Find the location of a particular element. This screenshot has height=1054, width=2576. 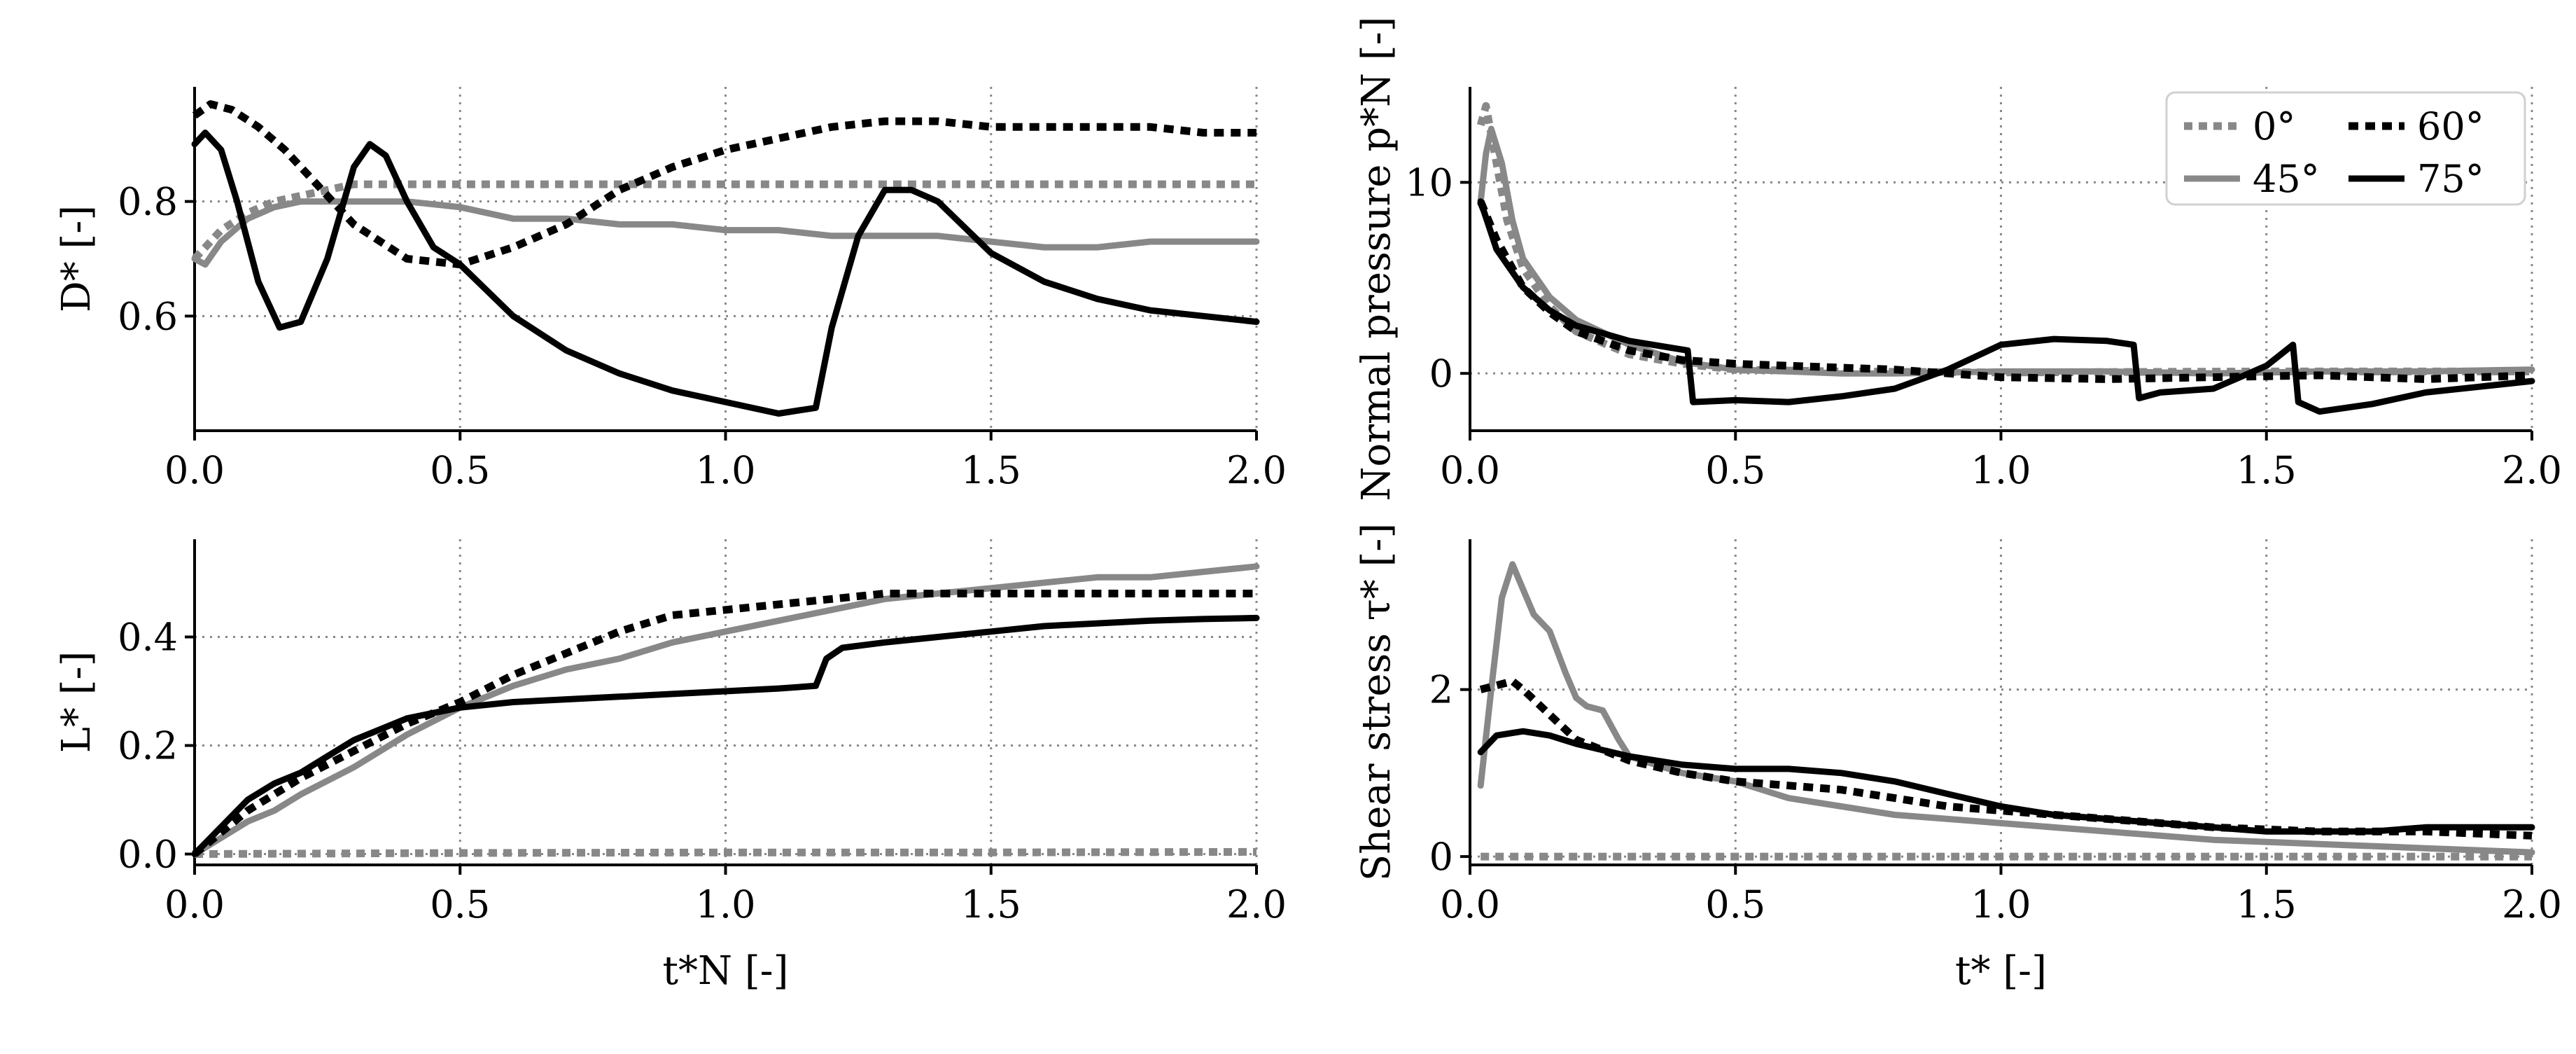

series-line-P-75° is located at coordinates (2006, 306).